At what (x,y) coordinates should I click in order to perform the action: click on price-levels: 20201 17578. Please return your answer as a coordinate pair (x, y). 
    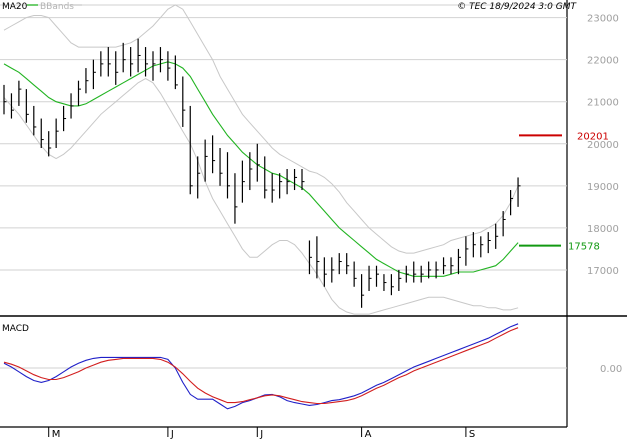
    Looking at the image, I should click on (564, 192).